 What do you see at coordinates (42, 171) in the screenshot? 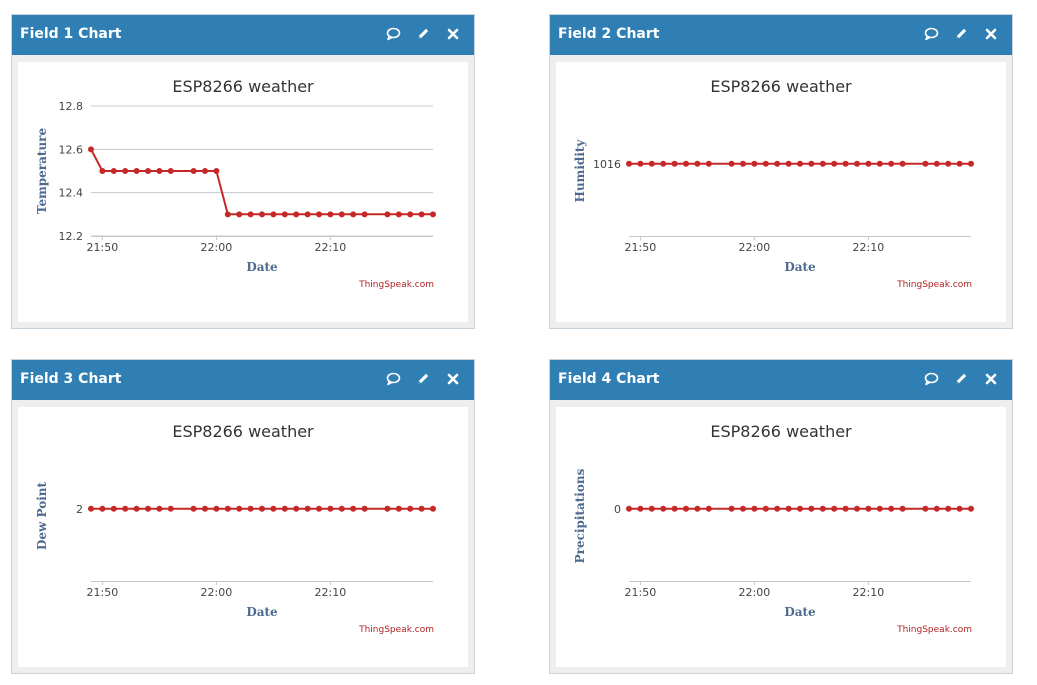
I see `y-axis-label: Temperature` at bounding box center [42, 171].